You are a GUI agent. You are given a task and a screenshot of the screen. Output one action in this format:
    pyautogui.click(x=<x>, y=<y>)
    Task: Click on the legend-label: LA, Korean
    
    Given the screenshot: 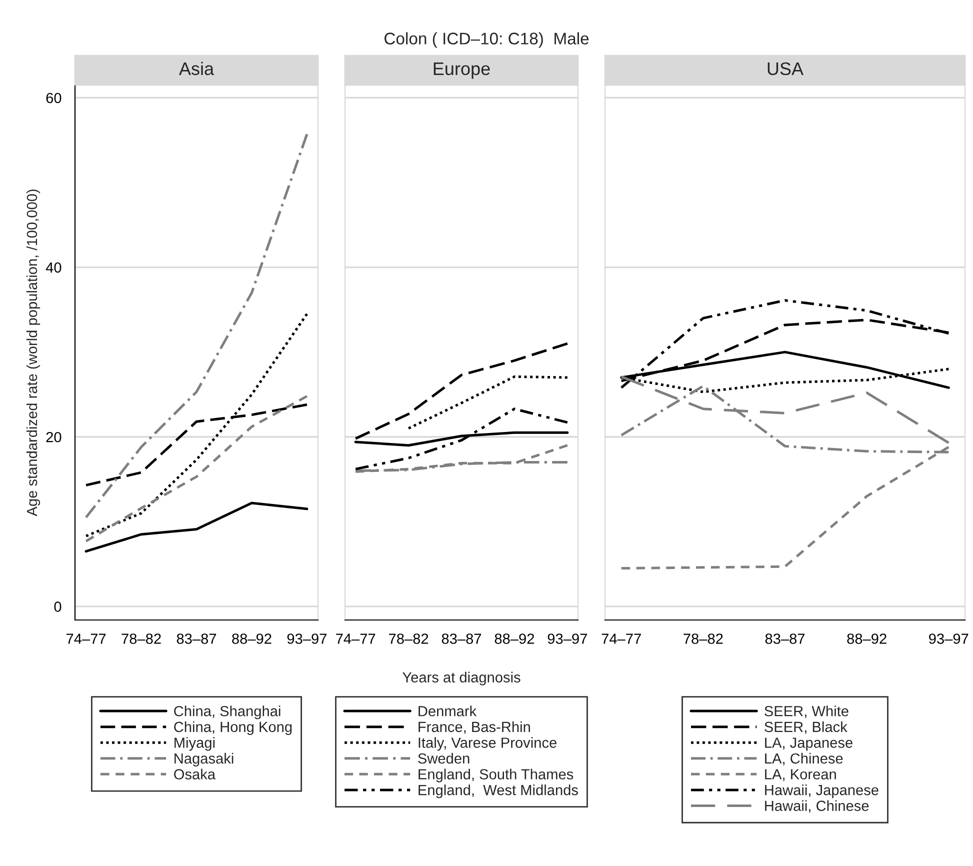 What is the action you would take?
    pyautogui.click(x=800, y=775)
    